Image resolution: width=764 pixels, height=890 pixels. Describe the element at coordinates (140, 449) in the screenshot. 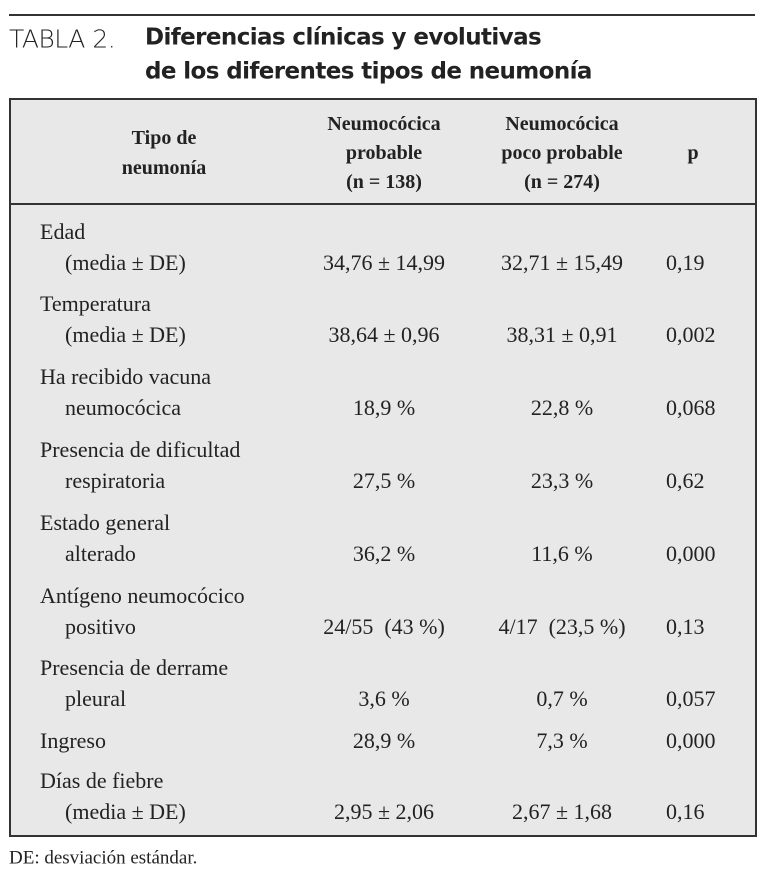

I see `row-label: Presencia de dificultad` at that location.